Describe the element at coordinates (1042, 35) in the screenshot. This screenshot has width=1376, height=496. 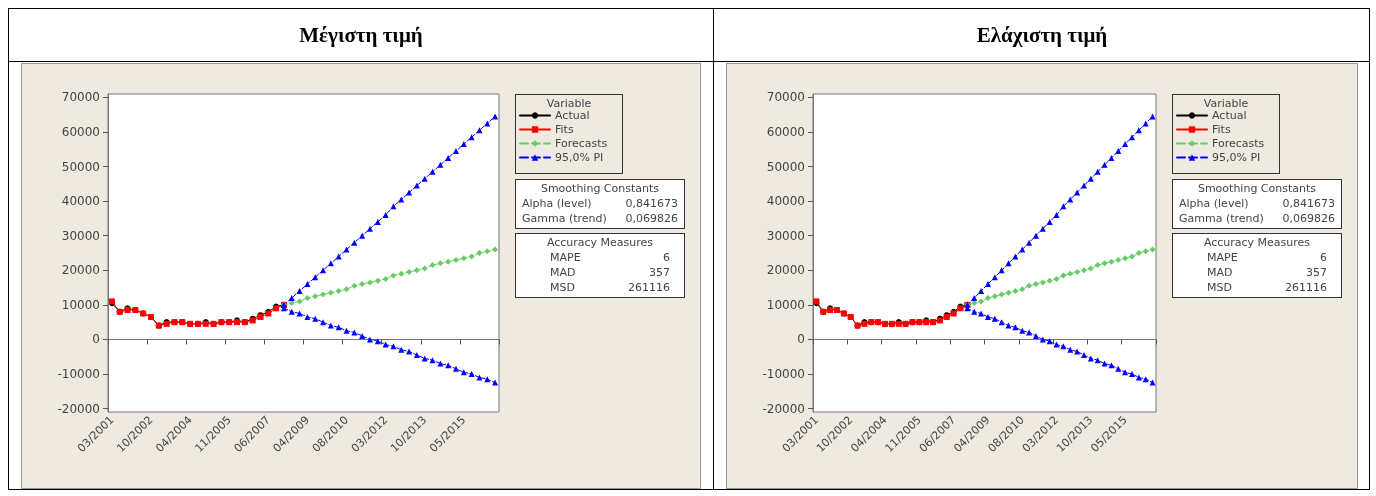
I see `chart-title: Ελάχιστη τιμή` at that location.